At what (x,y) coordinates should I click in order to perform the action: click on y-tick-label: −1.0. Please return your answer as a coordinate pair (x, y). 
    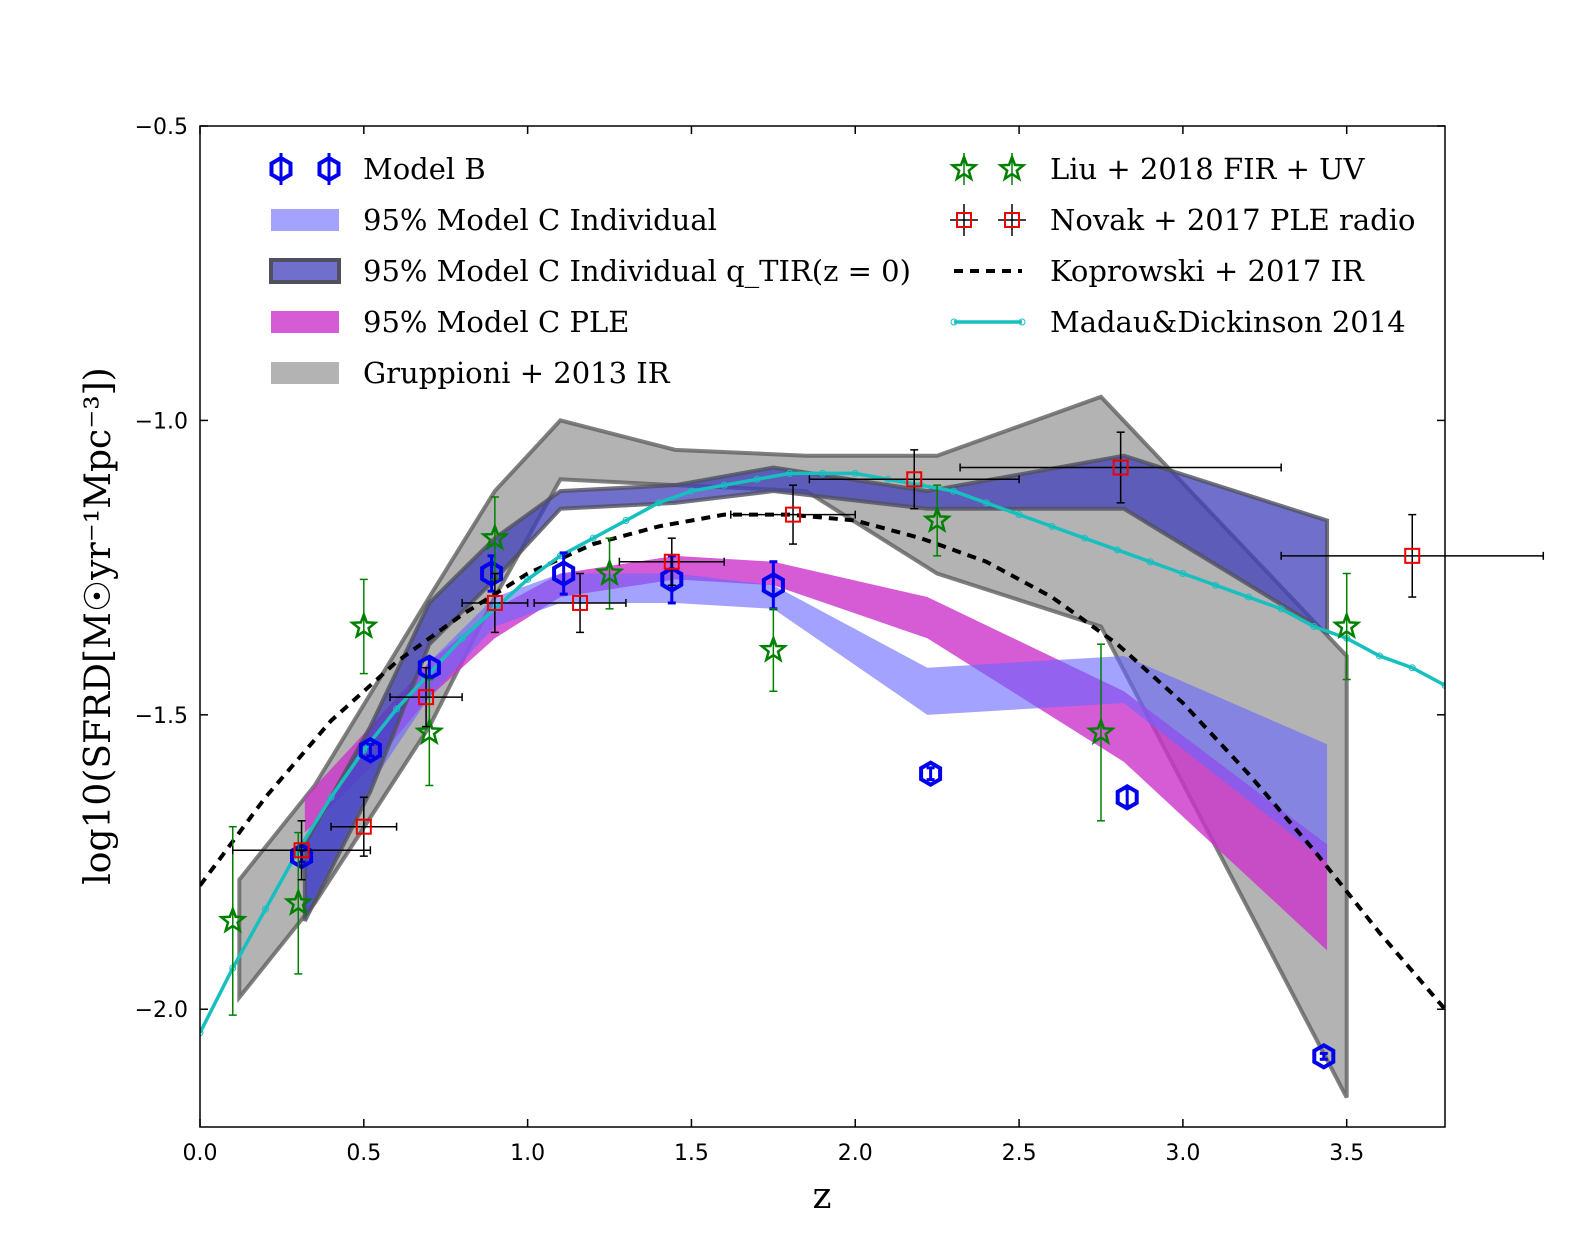
    Looking at the image, I should click on (161, 421).